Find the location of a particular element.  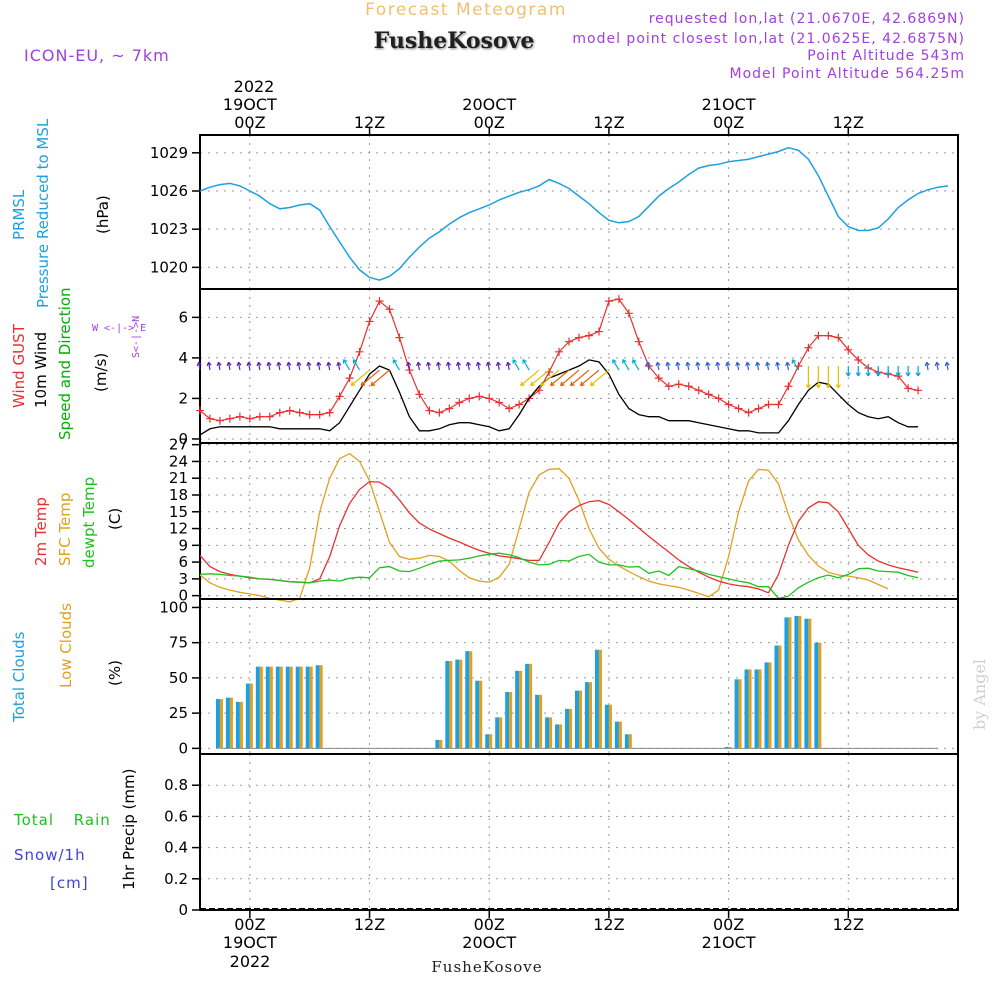

top-date-label: 19OCT is located at coordinates (250, 104).